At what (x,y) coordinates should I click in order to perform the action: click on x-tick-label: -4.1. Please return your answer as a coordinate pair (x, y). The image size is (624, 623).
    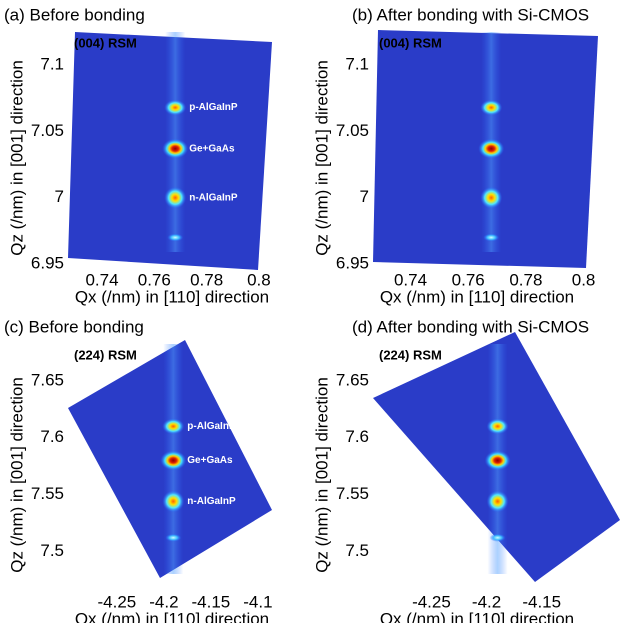
    Looking at the image, I should click on (257, 601).